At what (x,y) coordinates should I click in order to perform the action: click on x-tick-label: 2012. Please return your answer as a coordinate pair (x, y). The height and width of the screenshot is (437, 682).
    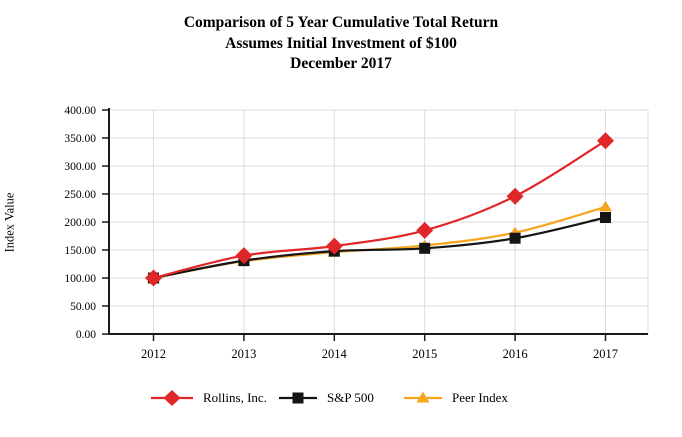
    Looking at the image, I should click on (153, 354).